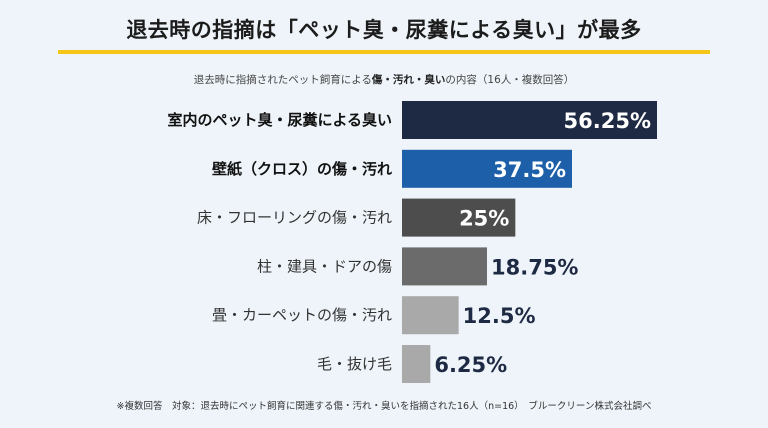  What do you see at coordinates (534, 267) in the screenshot?
I see `value-label-3: 18.75%` at bounding box center [534, 267].